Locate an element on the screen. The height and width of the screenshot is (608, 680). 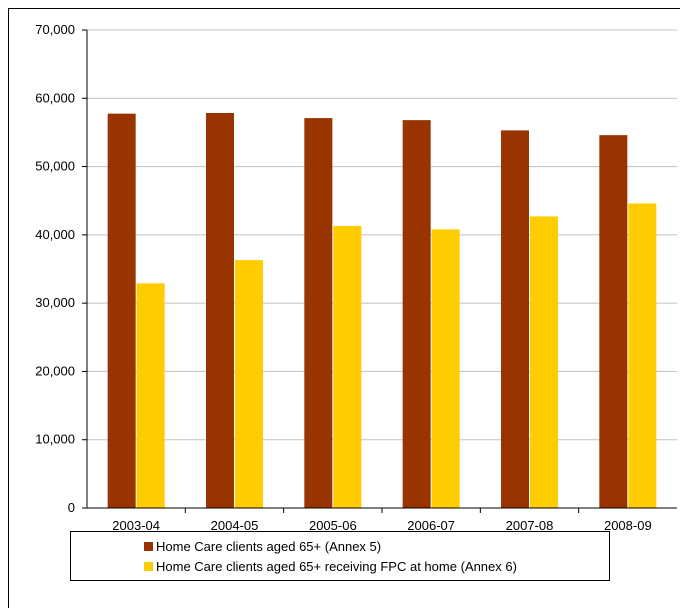
y-tick-label: 10,000 is located at coordinates (55, 439).